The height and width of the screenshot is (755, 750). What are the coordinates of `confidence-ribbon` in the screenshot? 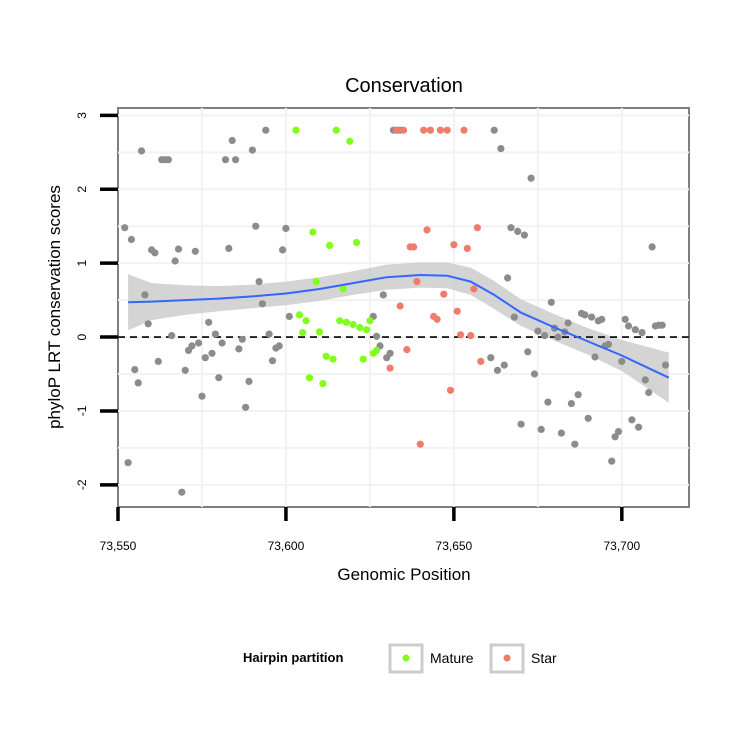 It's located at (398, 332).